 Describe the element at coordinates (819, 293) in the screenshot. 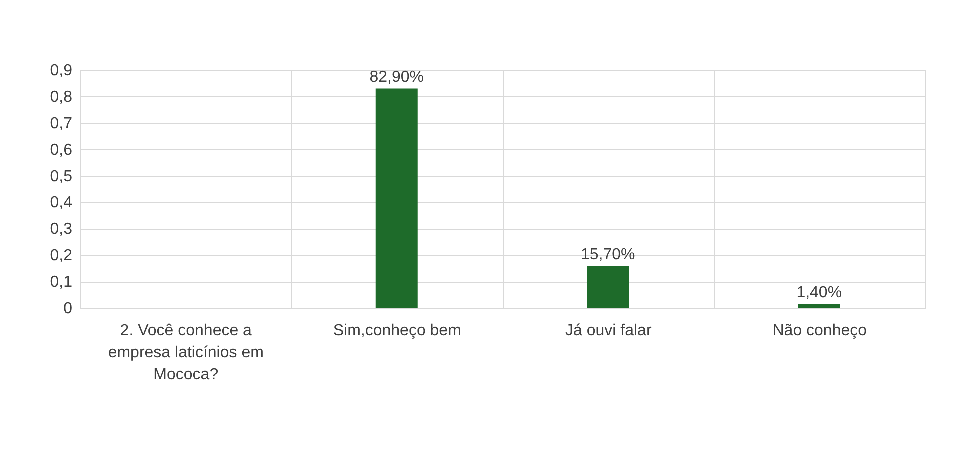

I see `data-label: 1,40%` at that location.